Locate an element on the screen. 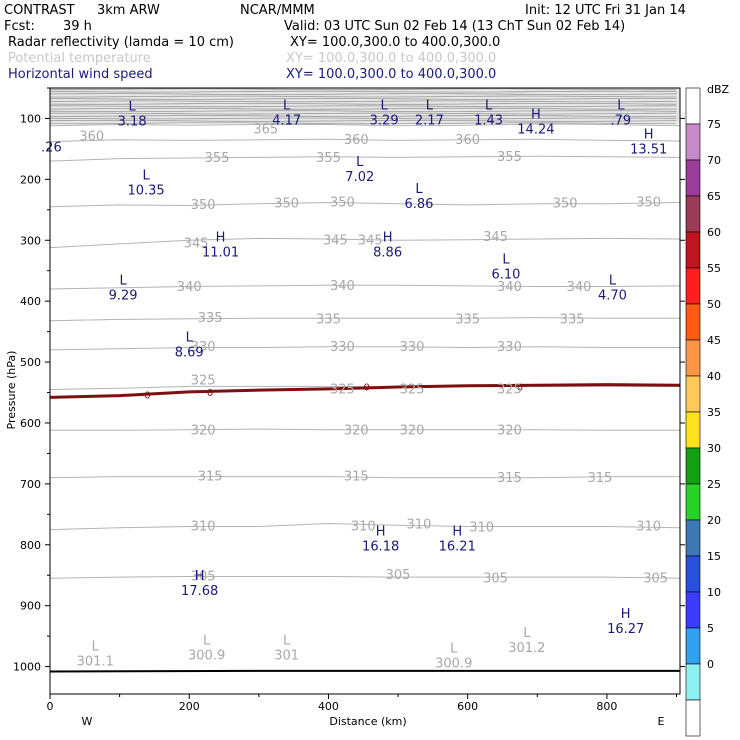 The height and width of the screenshot is (740, 740). theta-label-320: 320 is located at coordinates (509, 430).